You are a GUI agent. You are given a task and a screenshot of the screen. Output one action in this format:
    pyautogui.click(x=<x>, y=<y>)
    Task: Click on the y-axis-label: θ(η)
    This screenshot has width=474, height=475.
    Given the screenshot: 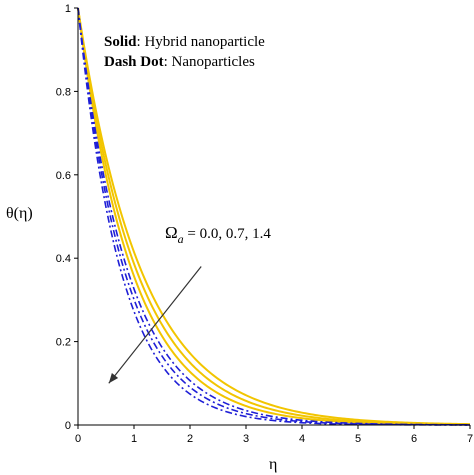 What is the action you would take?
    pyautogui.click(x=19, y=213)
    